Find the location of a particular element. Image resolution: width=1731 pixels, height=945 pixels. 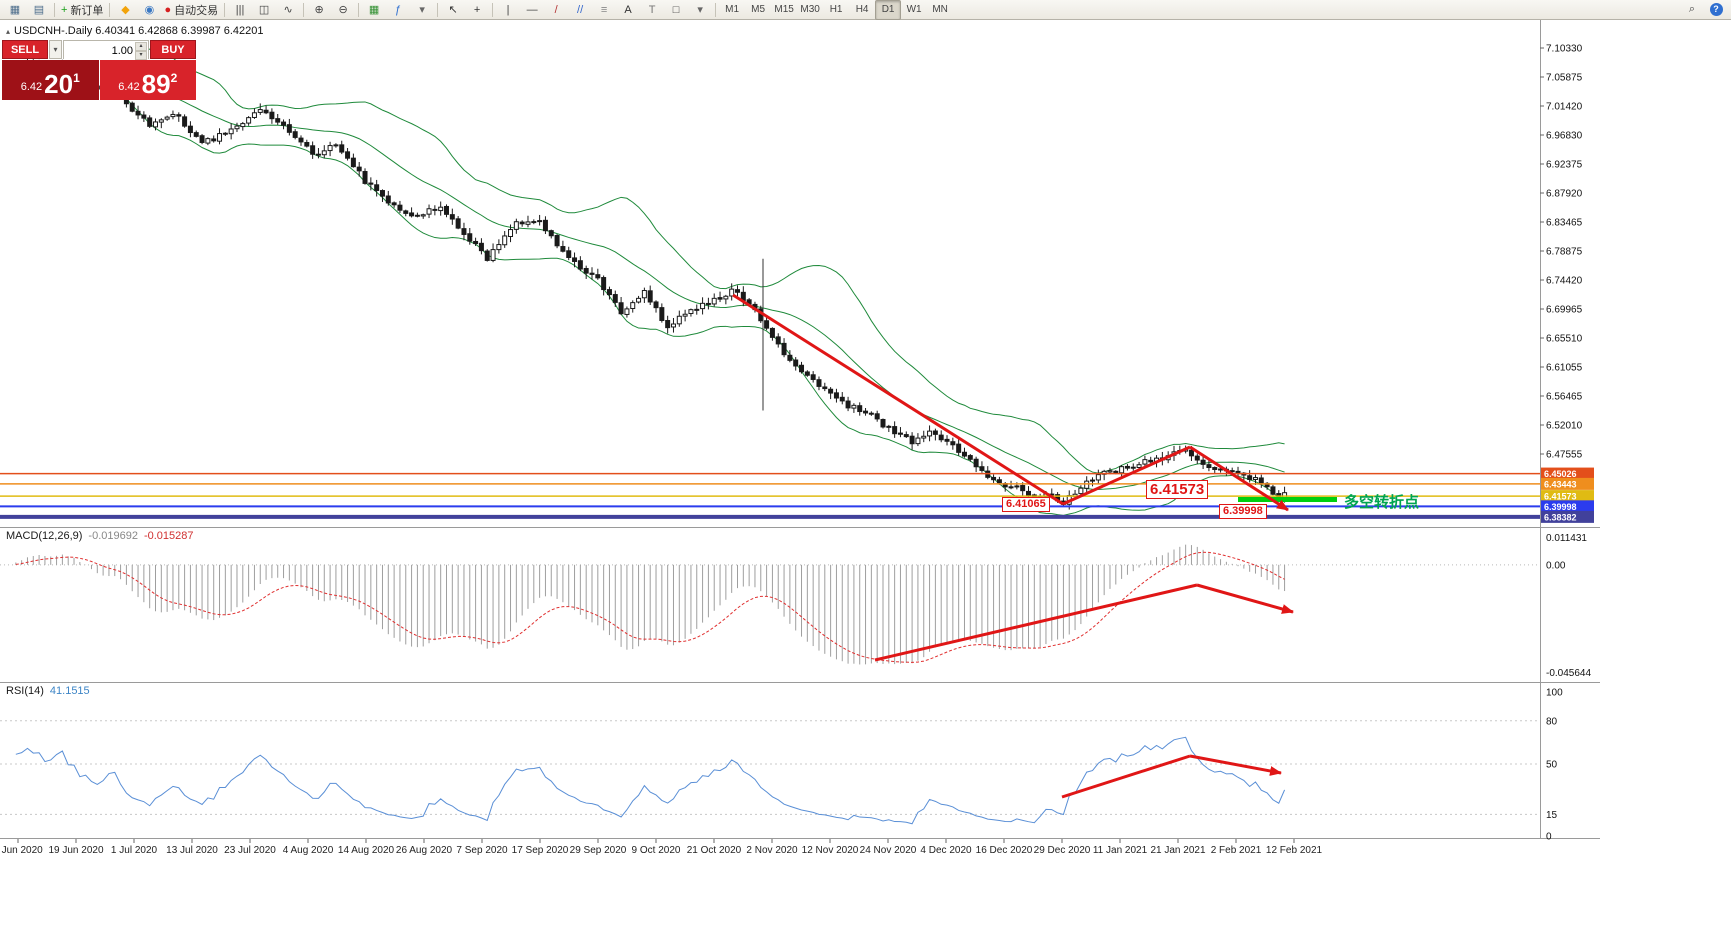

cursor-icon: ↖ is located at coordinates (453, 10).